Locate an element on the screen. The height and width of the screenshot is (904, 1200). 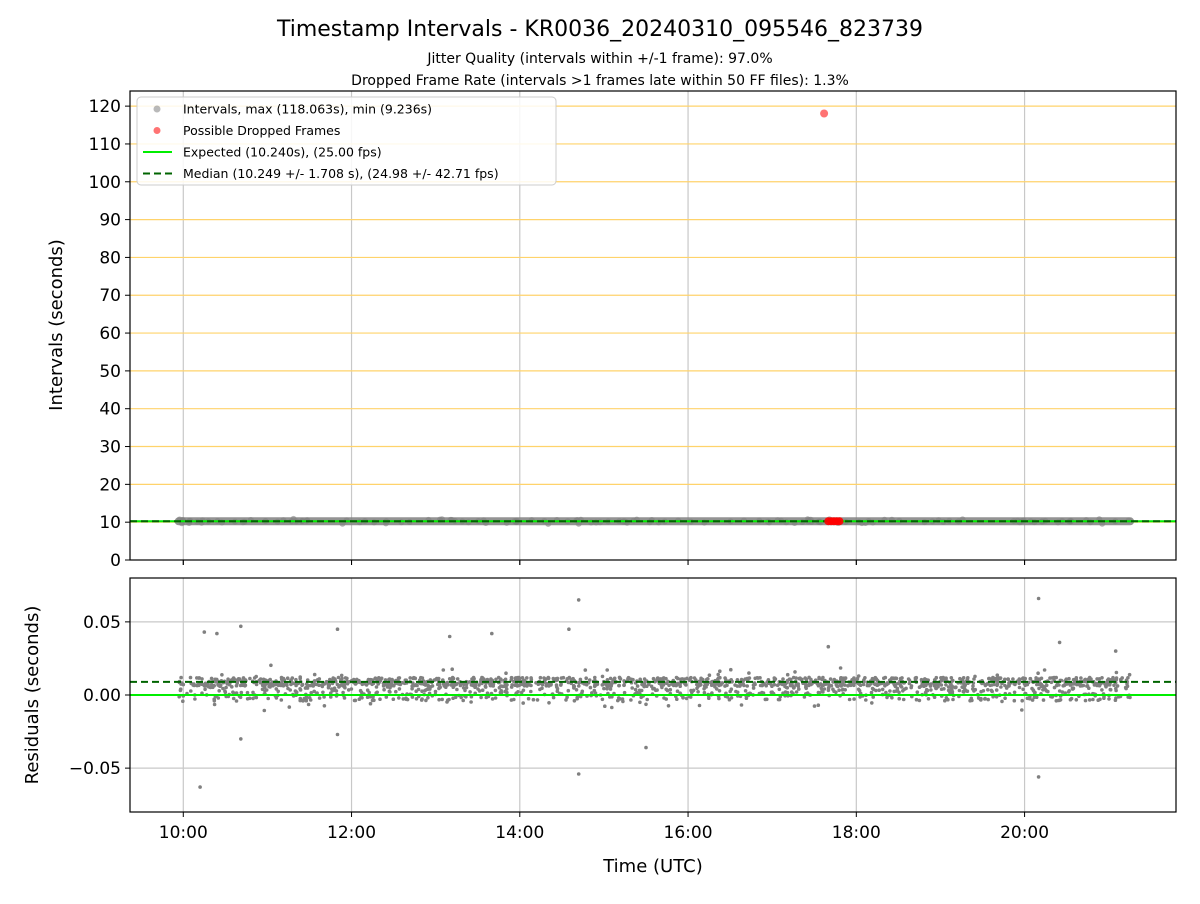
legend-marker is located at coordinates (157, 109).